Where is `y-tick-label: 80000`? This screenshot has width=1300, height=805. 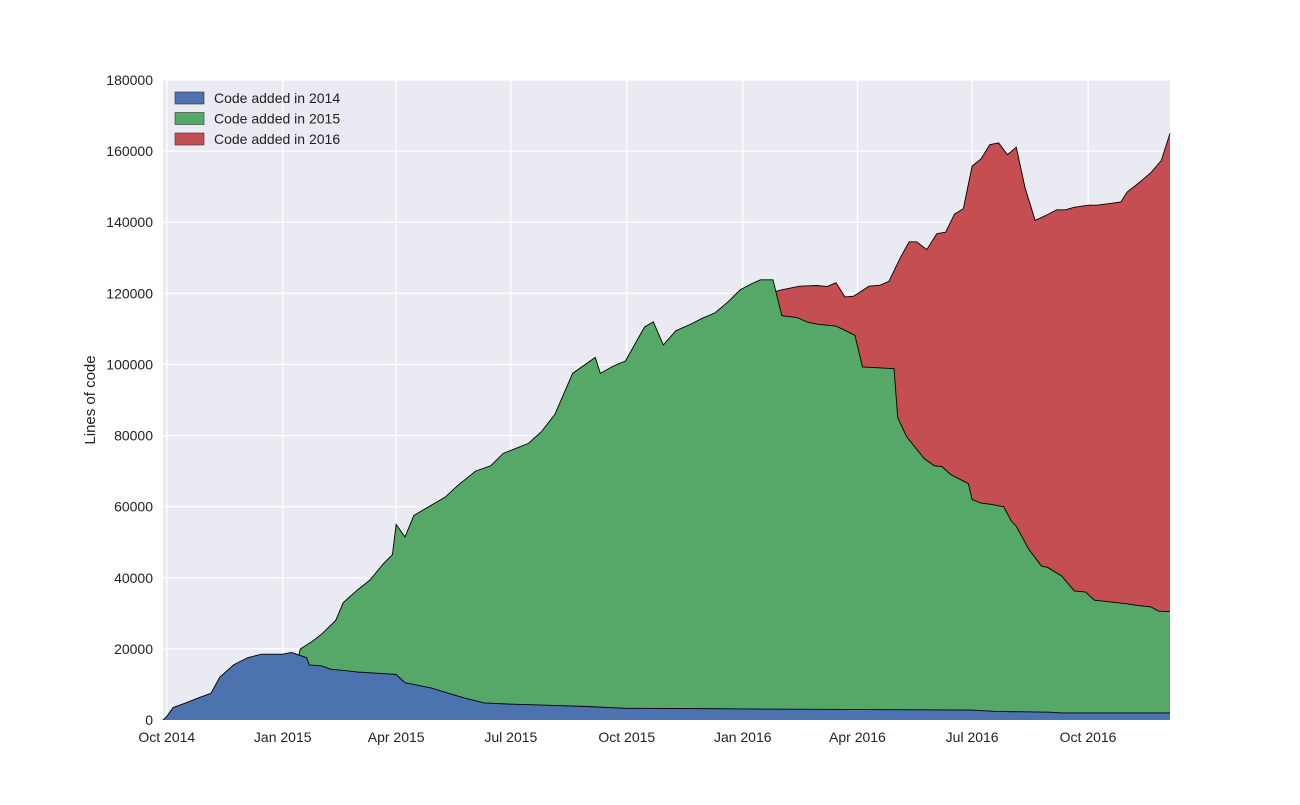 y-tick-label: 80000 is located at coordinates (133, 436).